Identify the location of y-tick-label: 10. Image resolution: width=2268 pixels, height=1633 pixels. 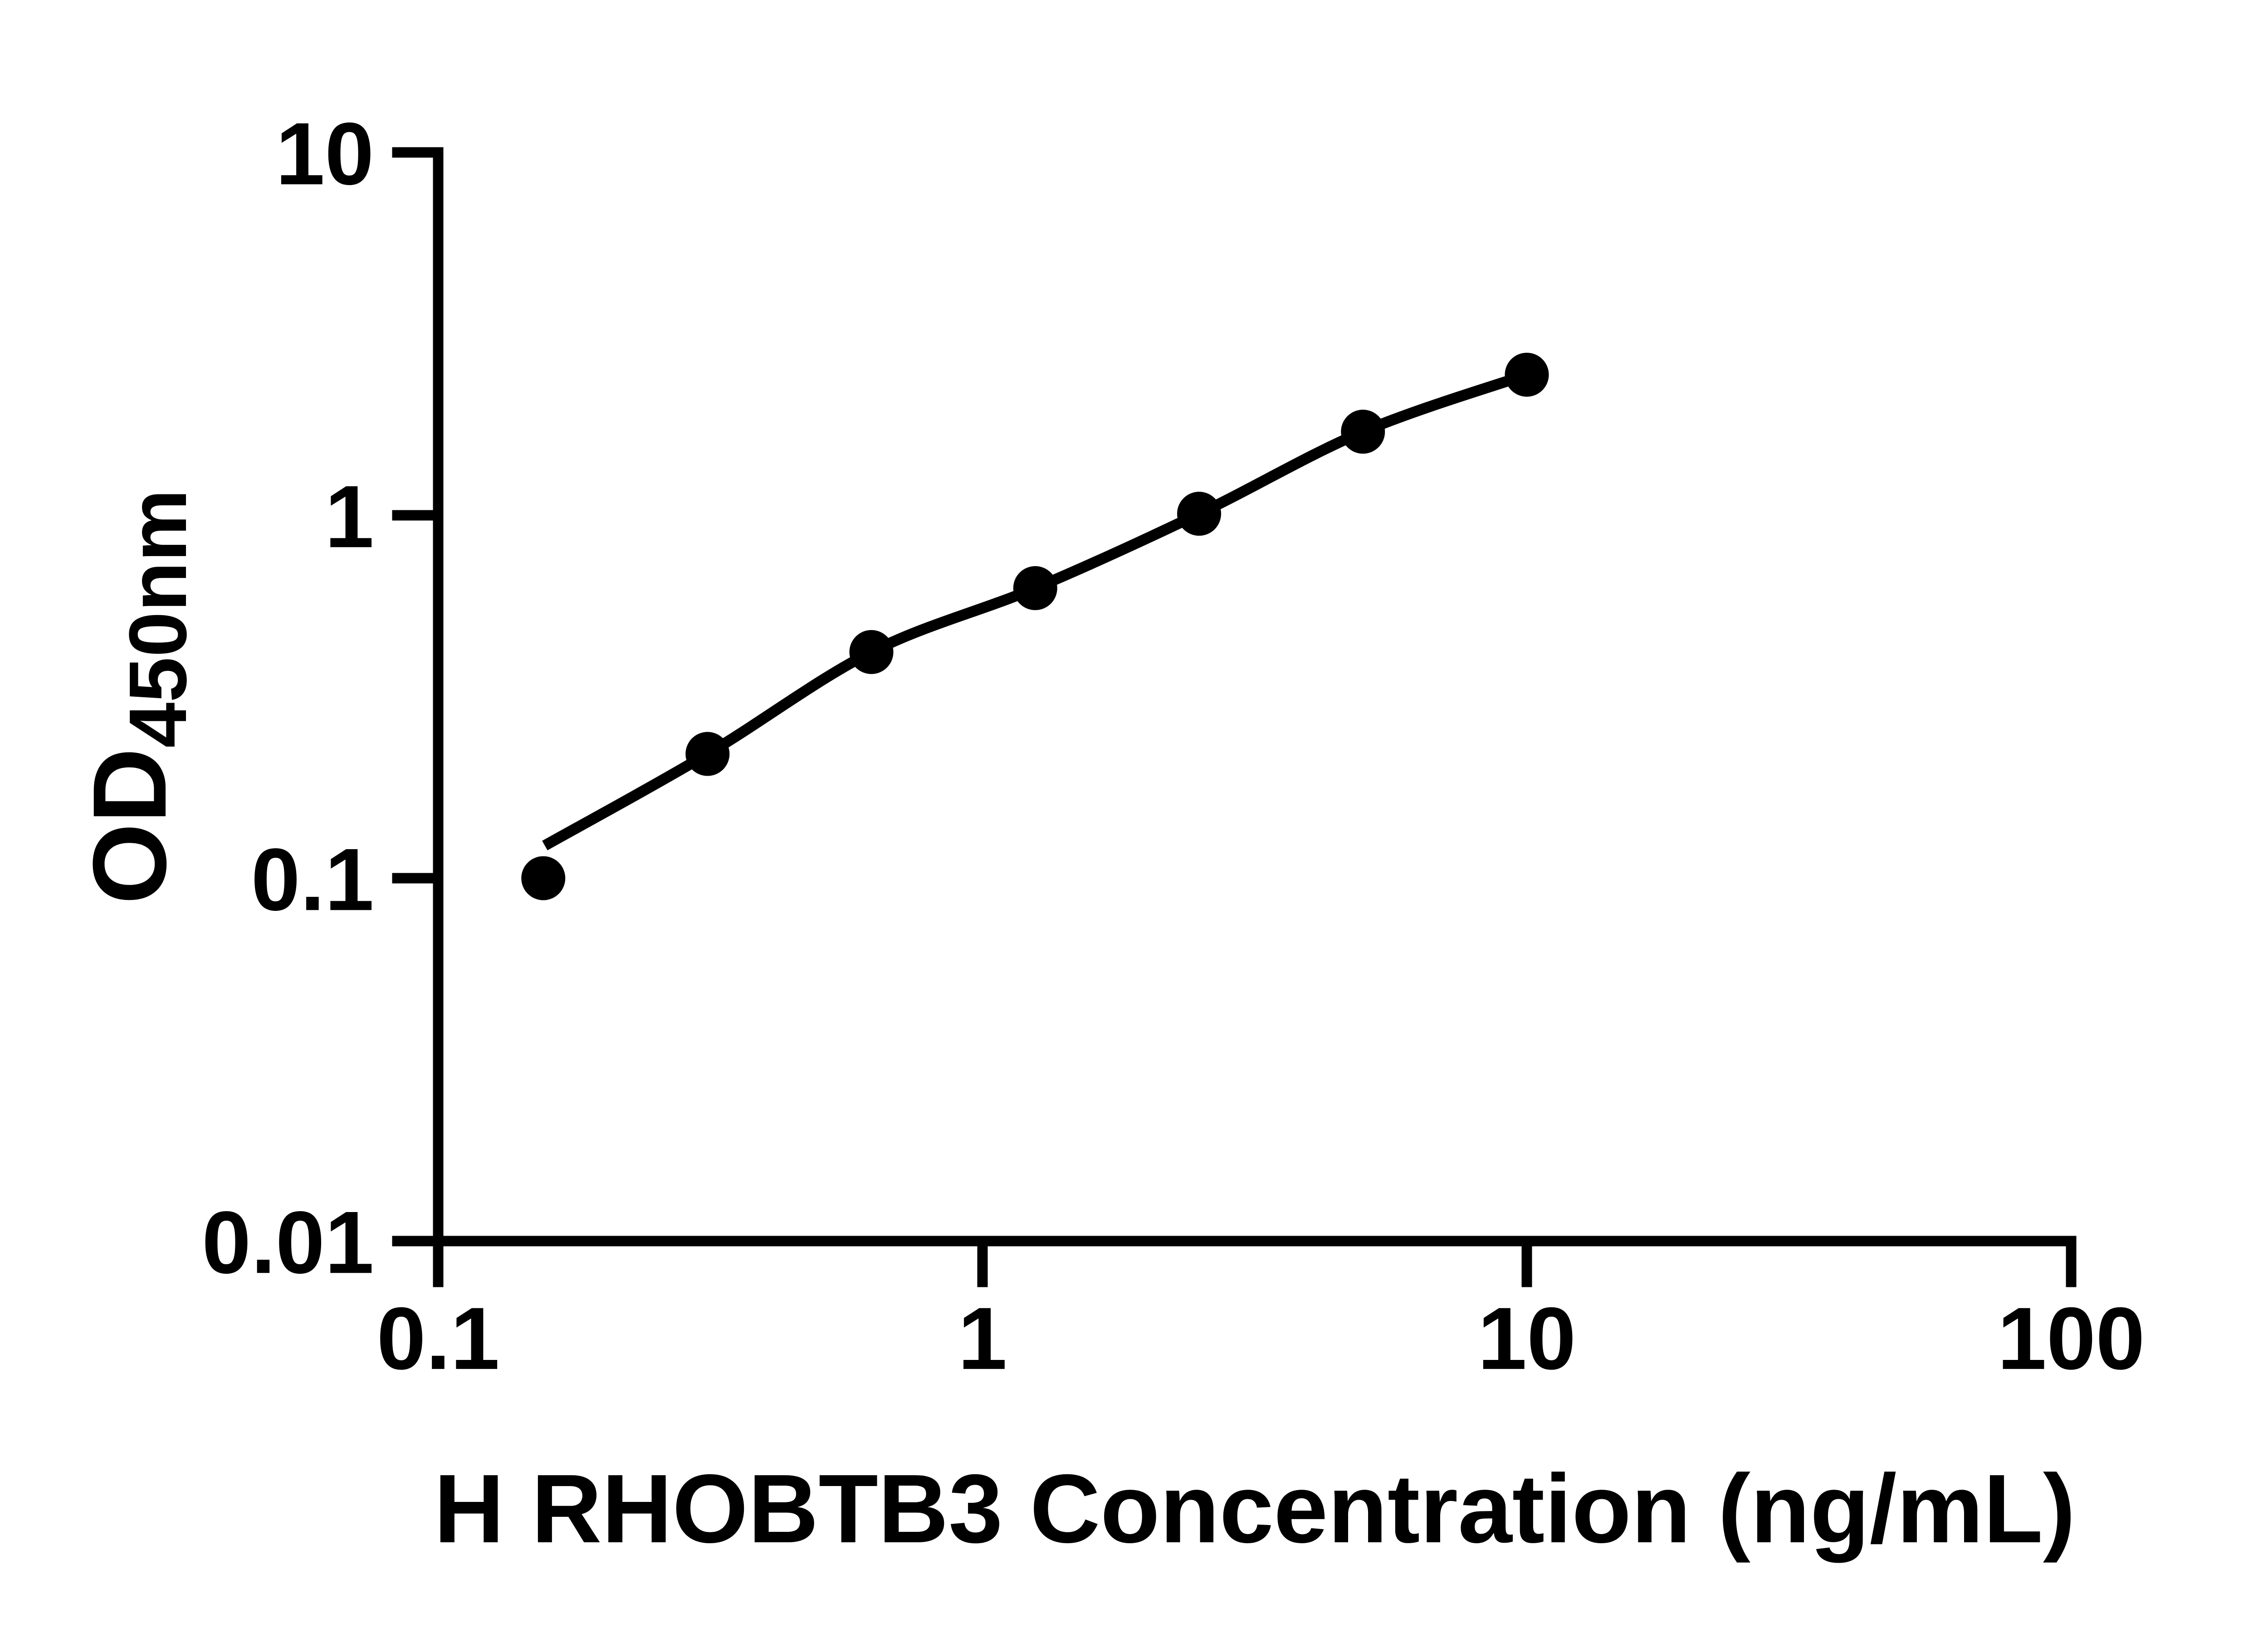
(325, 153).